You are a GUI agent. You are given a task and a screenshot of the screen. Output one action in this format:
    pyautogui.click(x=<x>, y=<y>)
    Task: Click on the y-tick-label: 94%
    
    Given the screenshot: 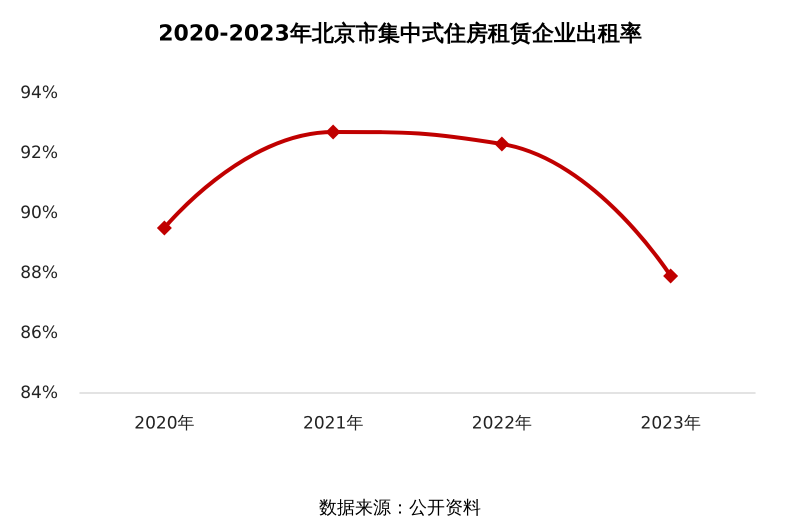 What is the action you would take?
    pyautogui.click(x=39, y=93)
    